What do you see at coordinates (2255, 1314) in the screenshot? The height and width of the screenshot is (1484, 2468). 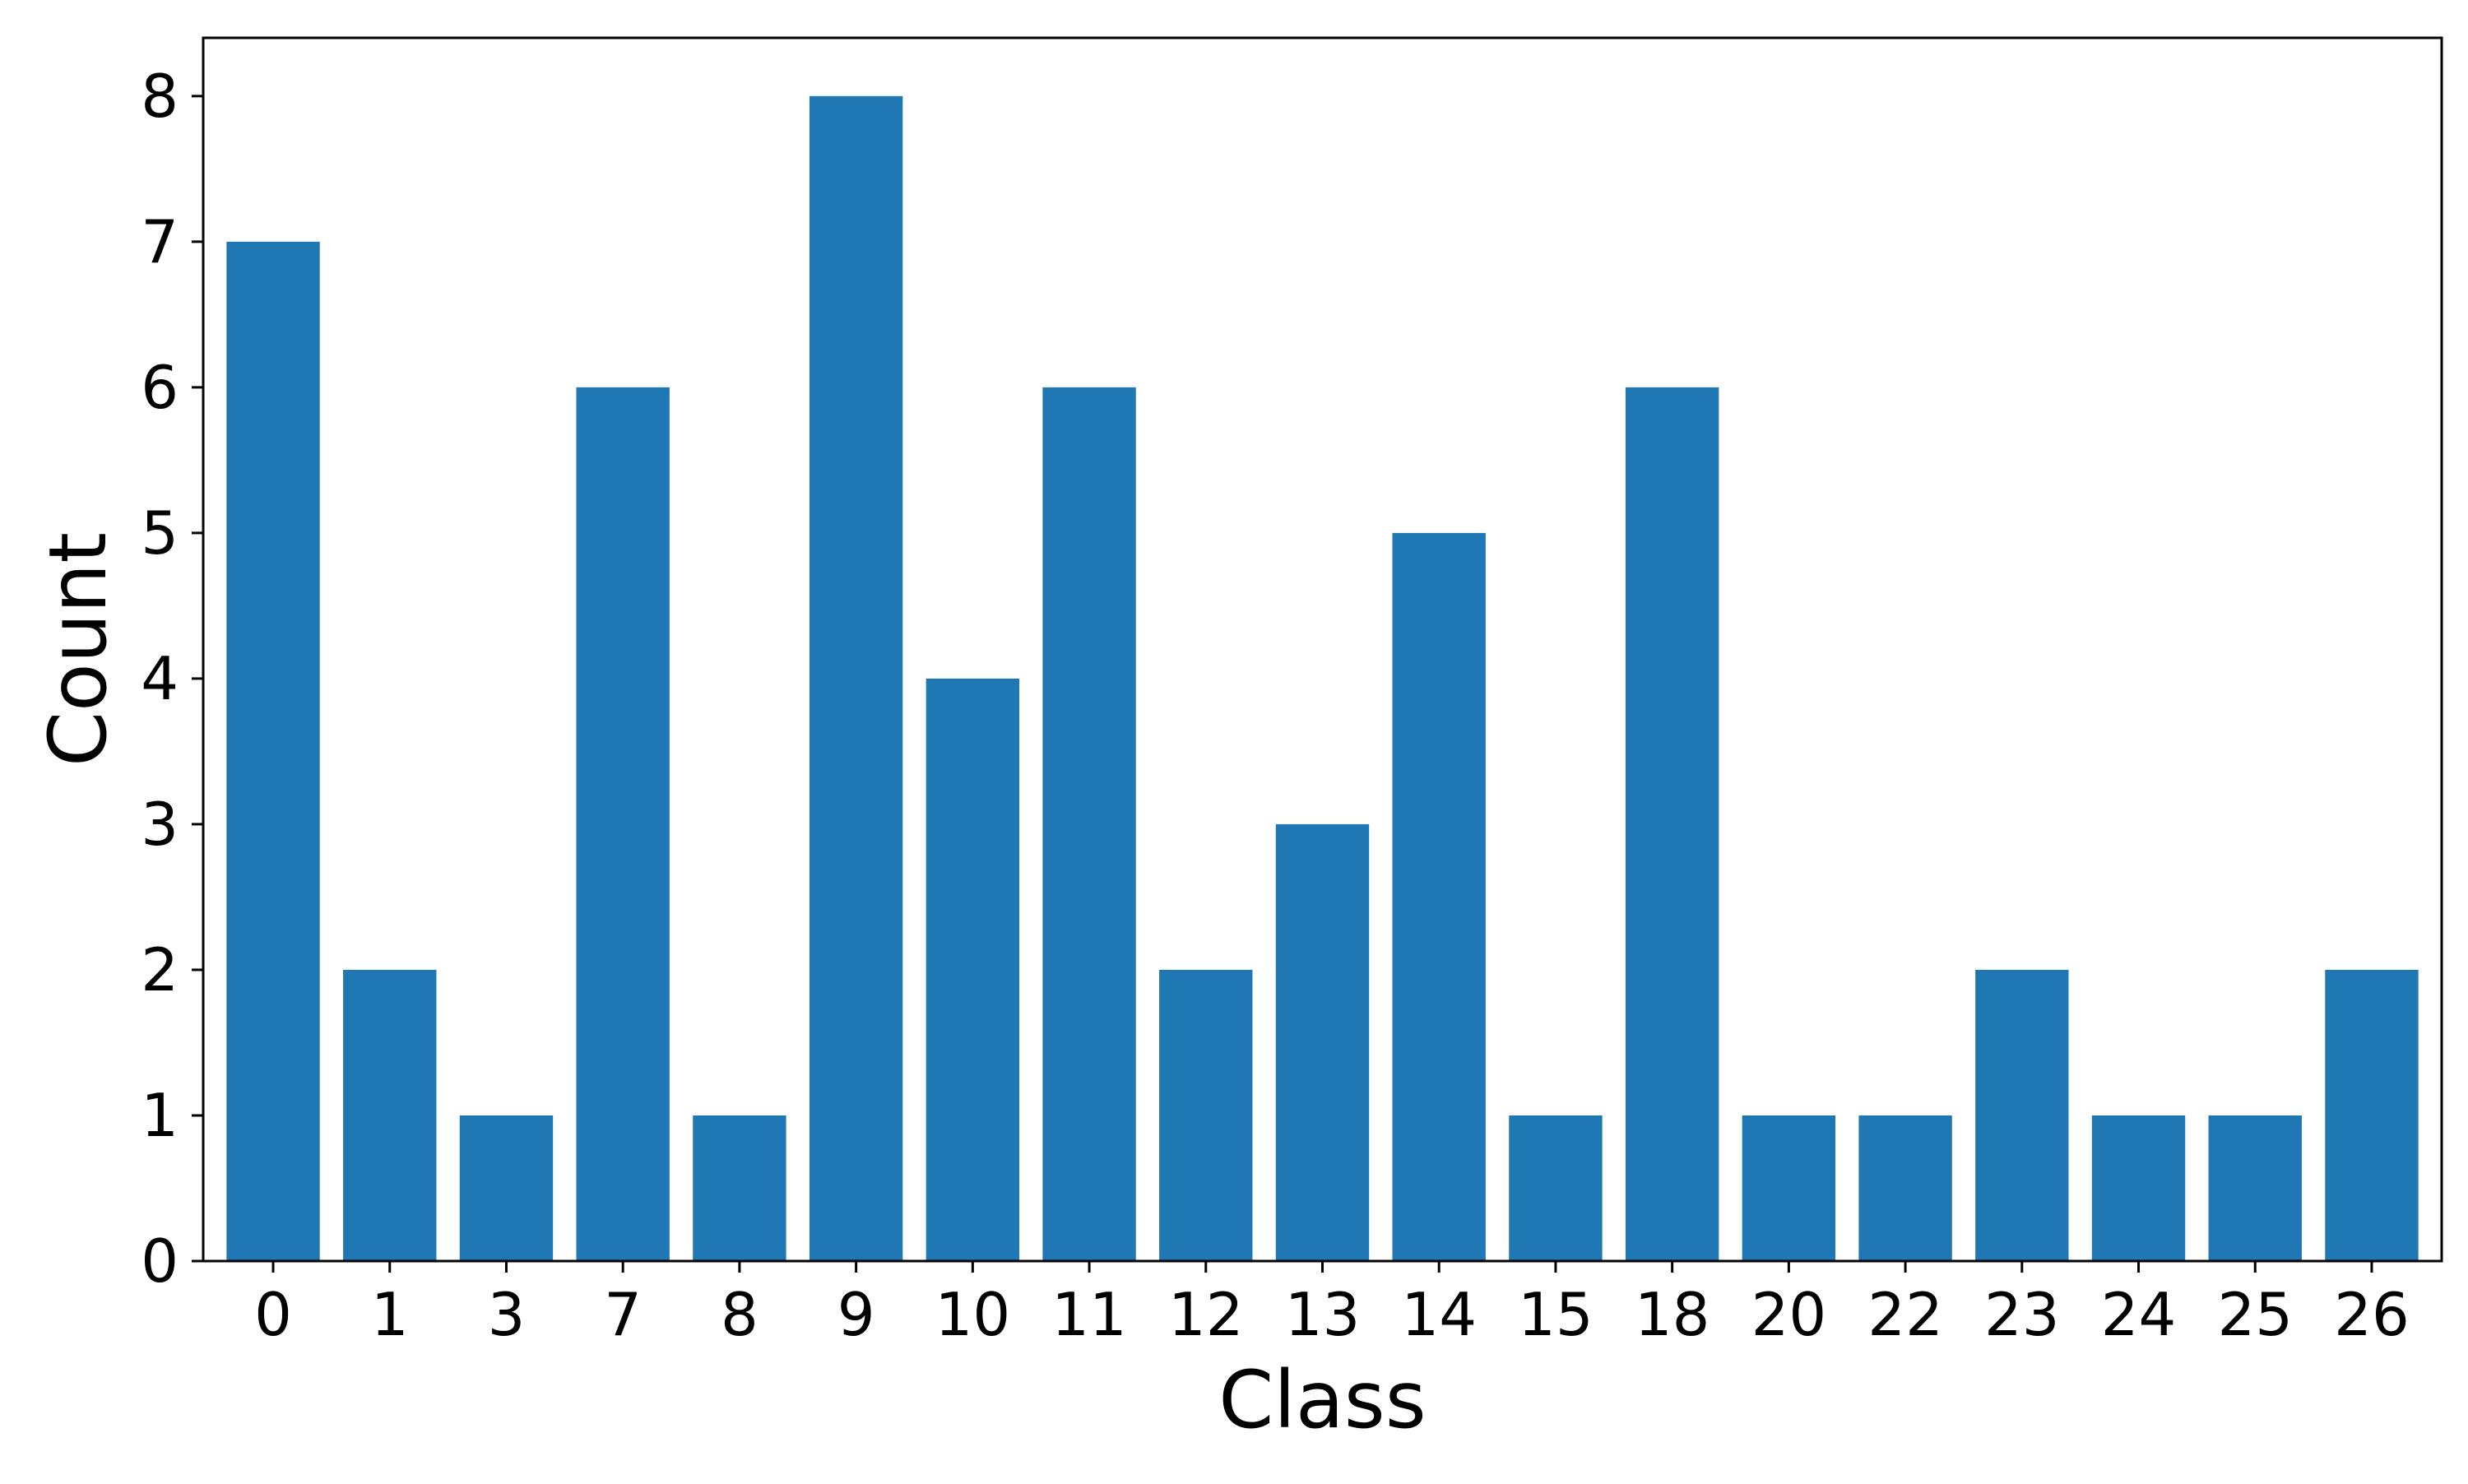 I see `x-tick-label: 25` at bounding box center [2255, 1314].